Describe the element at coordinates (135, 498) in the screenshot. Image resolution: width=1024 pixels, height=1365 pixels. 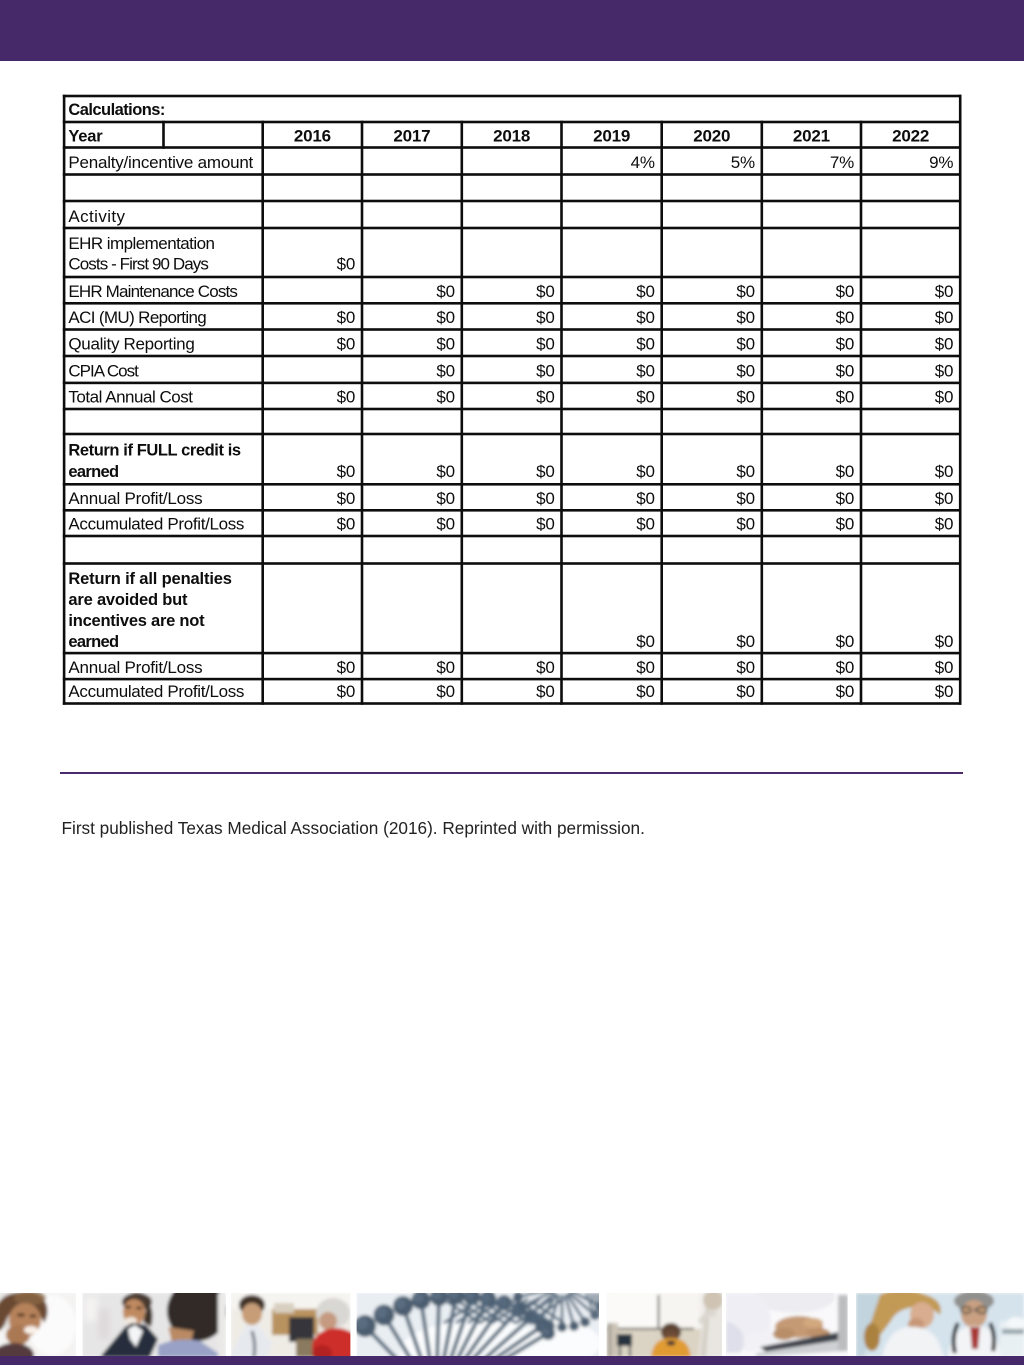
I see `svg-text: Annual Profit/Loss` at that location.